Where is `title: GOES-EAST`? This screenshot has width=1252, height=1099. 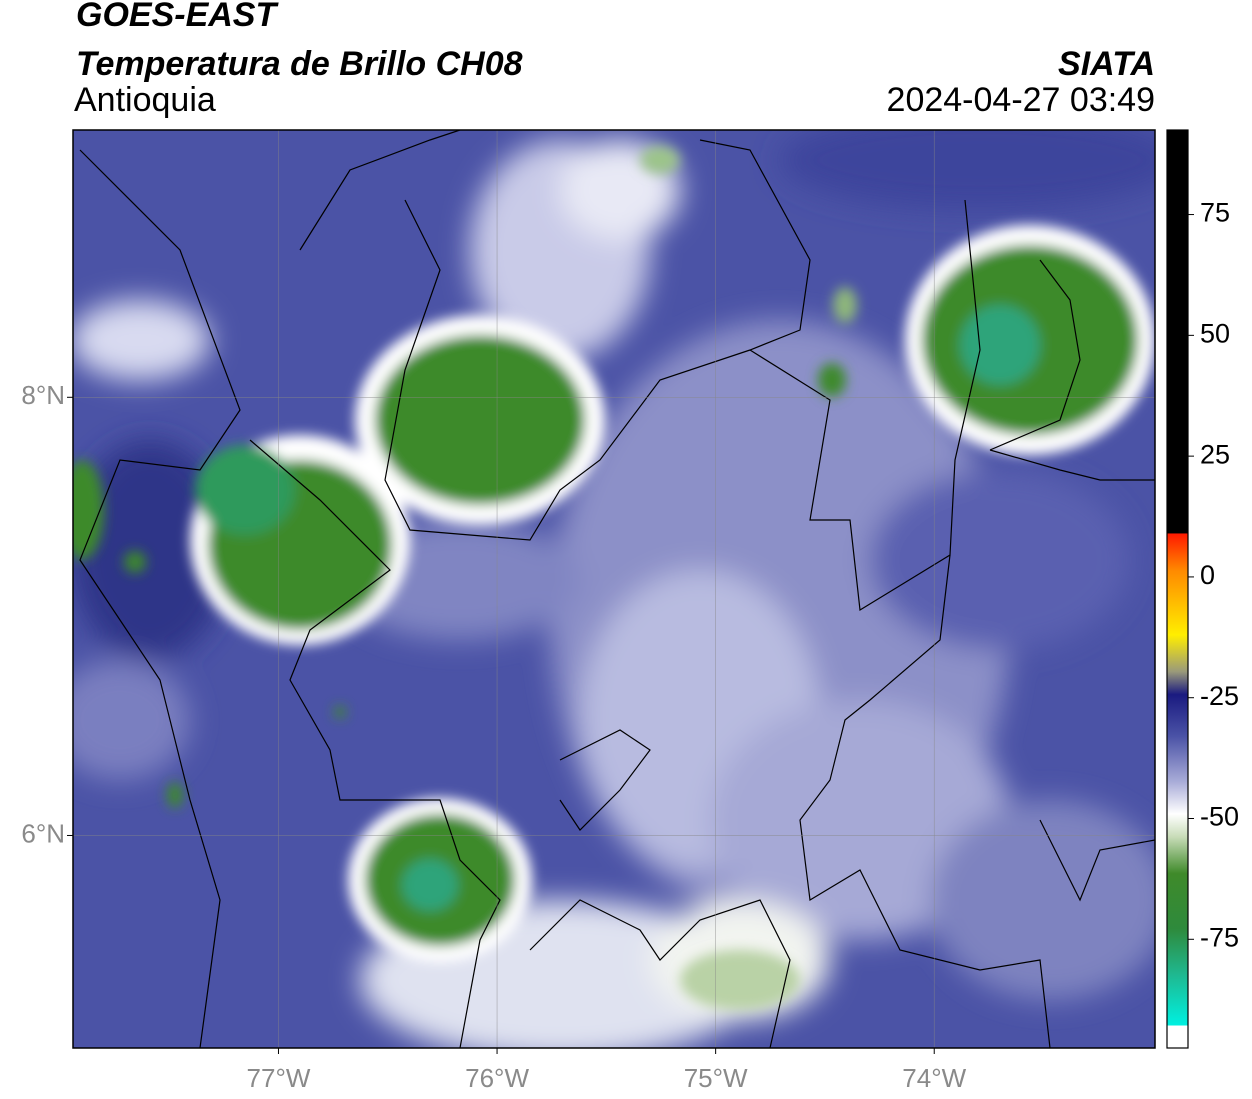
title: GOES-EAST is located at coordinates (177, 17).